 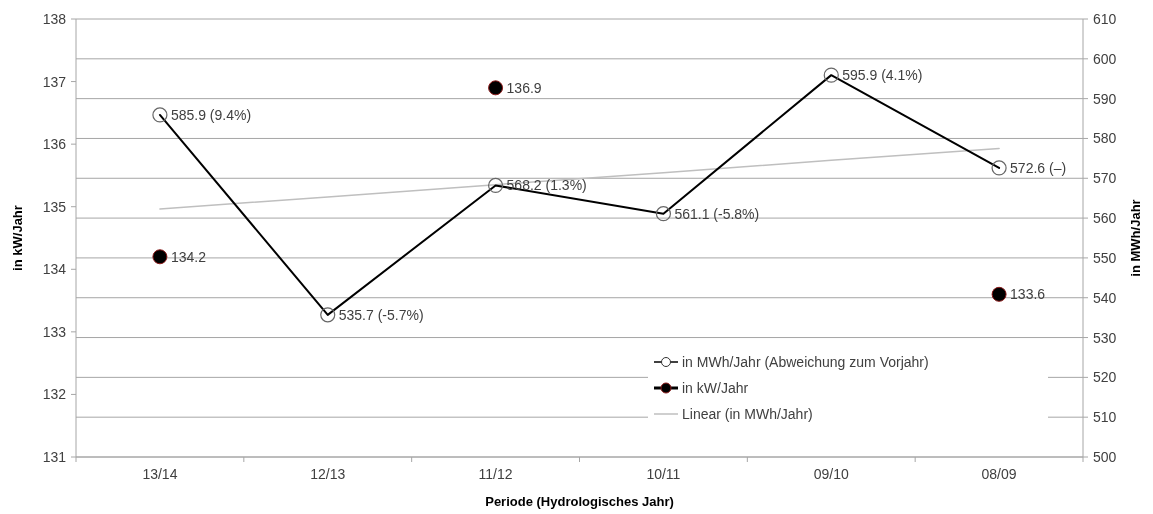 What do you see at coordinates (1105, 138) in the screenshot?
I see `y2-tick-label: 580` at bounding box center [1105, 138].